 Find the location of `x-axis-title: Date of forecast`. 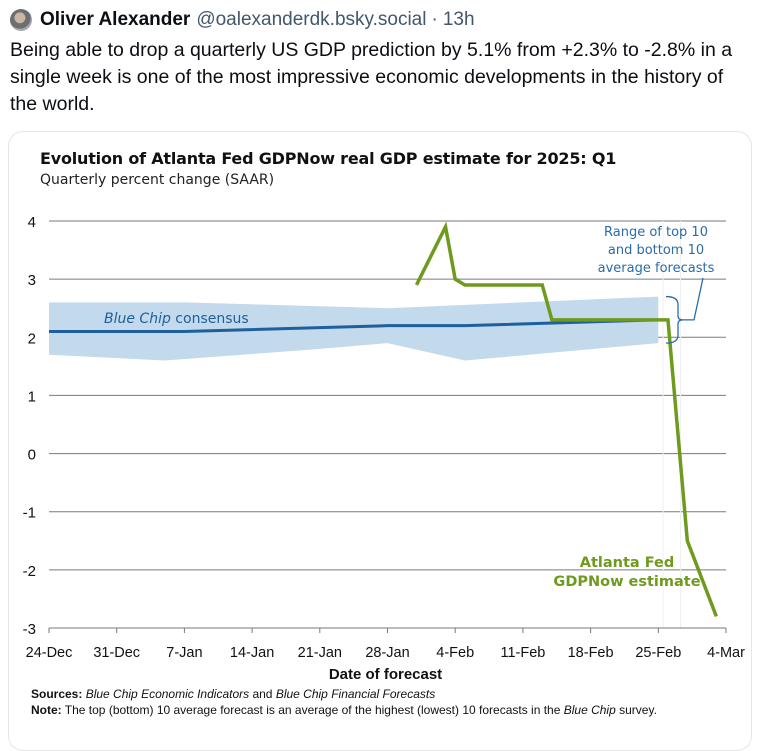

x-axis-title: Date of forecast is located at coordinates (385, 674).